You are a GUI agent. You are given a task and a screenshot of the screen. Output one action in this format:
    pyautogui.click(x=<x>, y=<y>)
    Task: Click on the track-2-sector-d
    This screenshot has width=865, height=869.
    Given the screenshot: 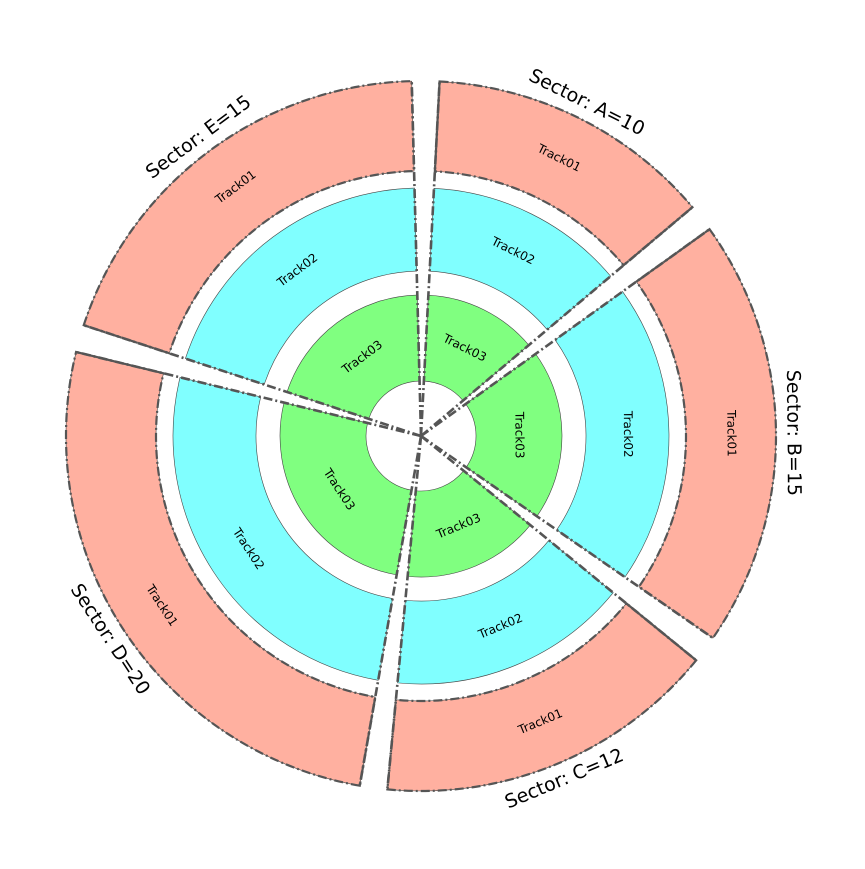 What is the action you would take?
    pyautogui.click(x=282, y=528)
    